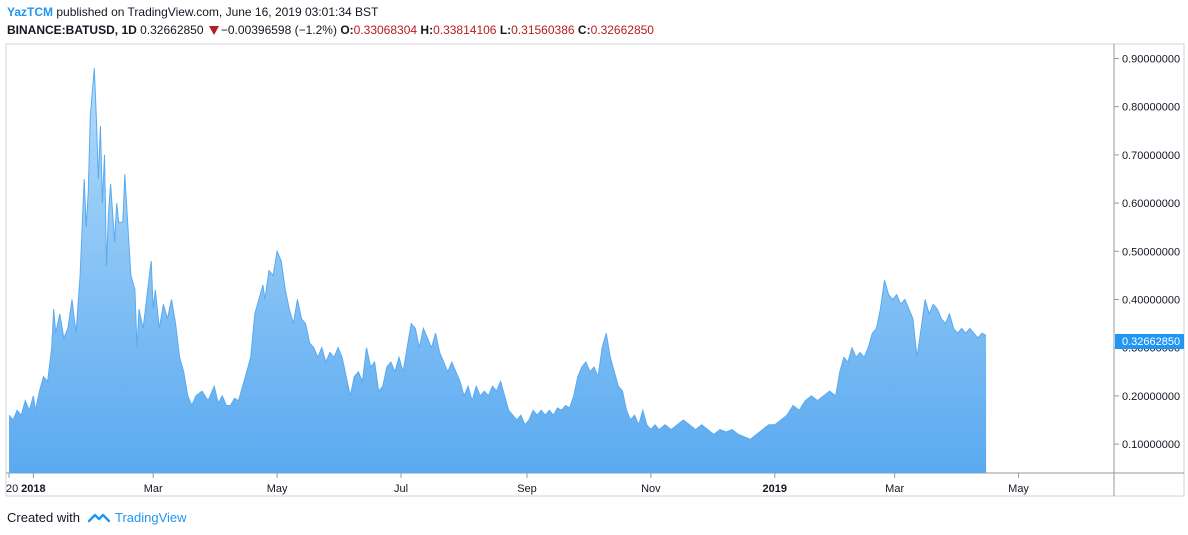 The height and width of the screenshot is (535, 1188). I want to click on time-axis: 20 2018 Mar May Jul Sep Nov 2019 Mar May, so click(517, 484).